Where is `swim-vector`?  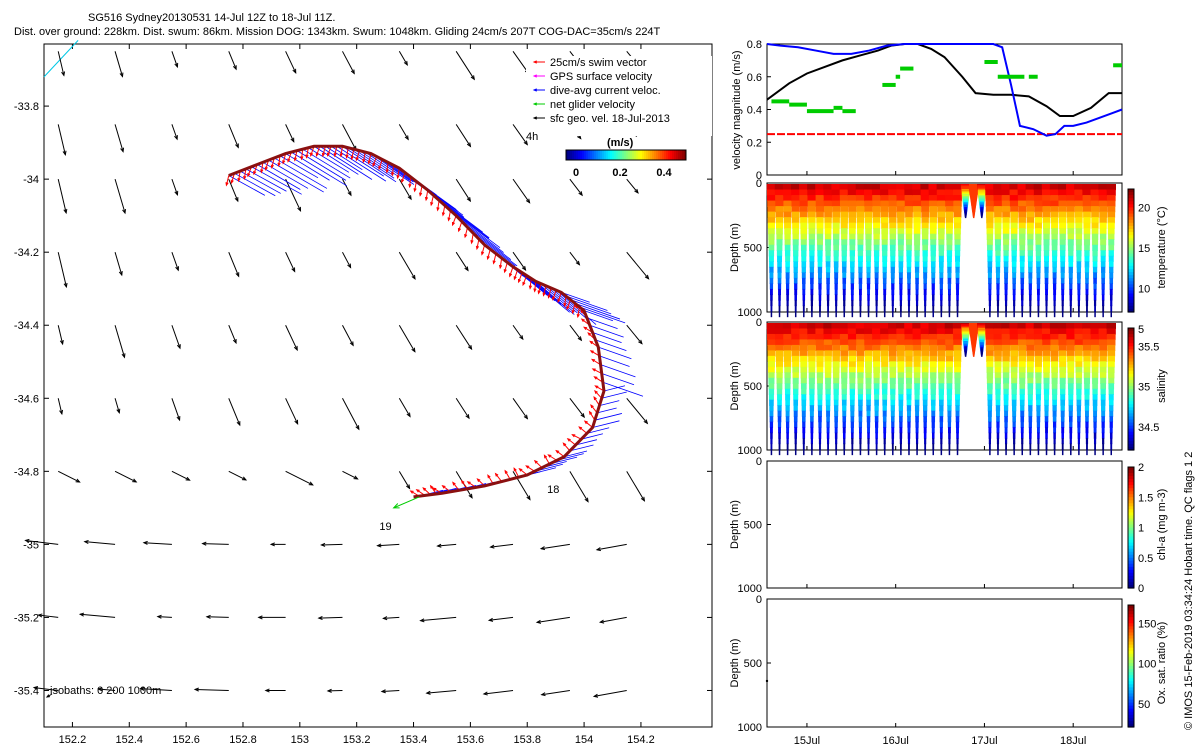 swim-vector is located at coordinates (538, 464).